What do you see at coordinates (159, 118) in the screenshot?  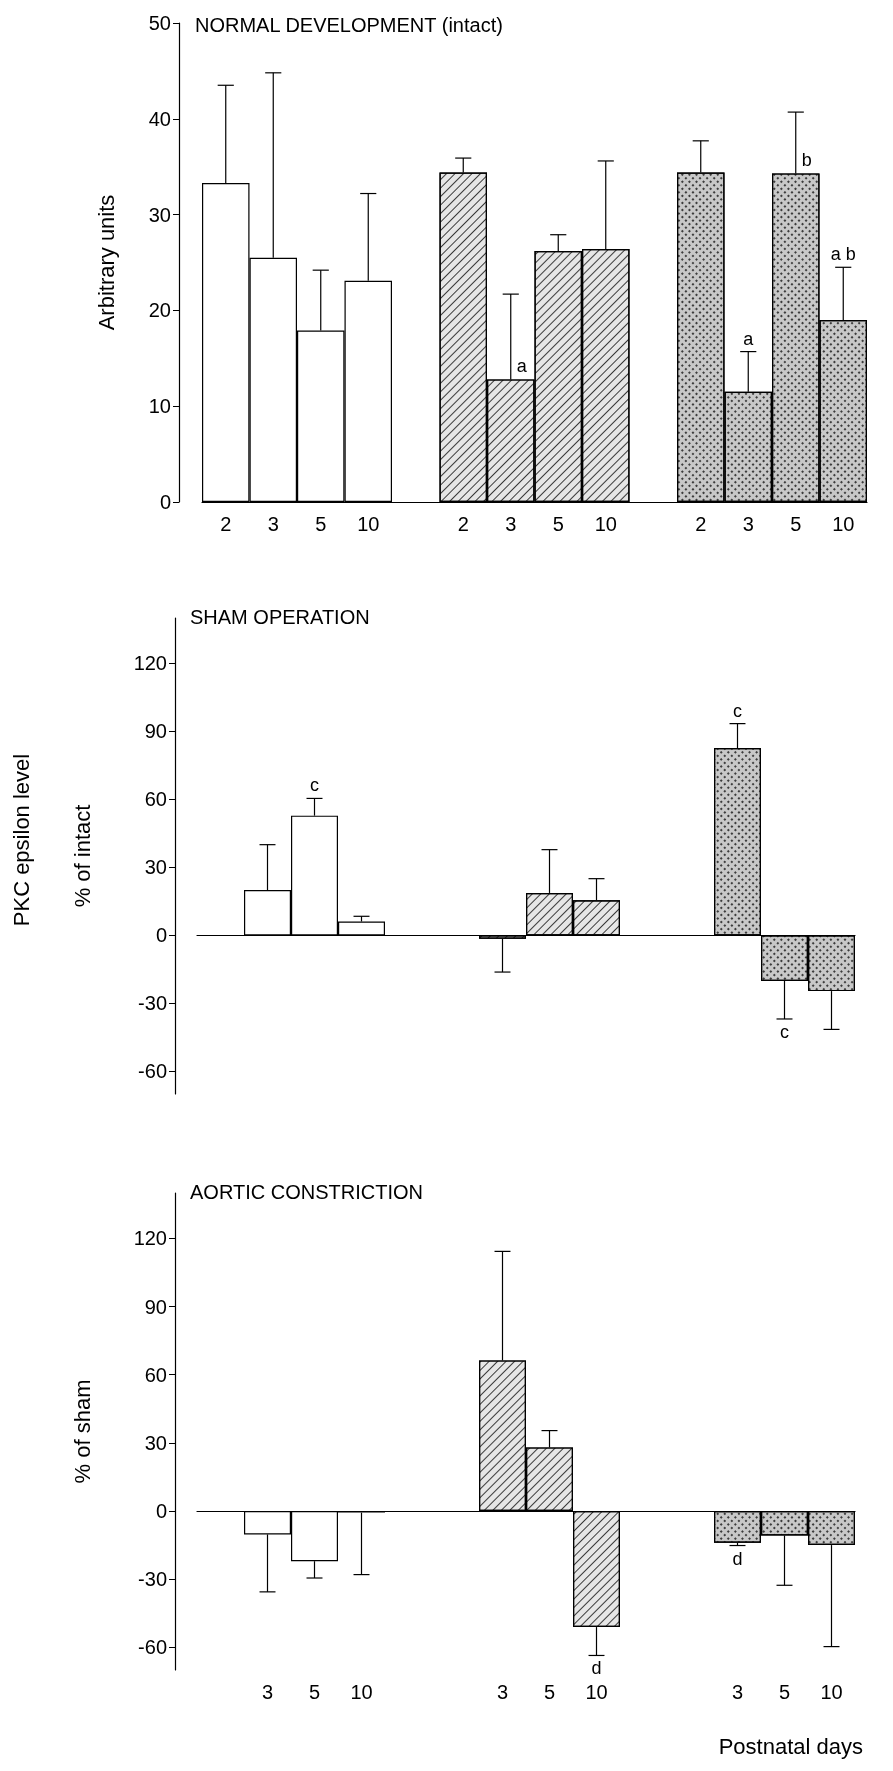 I see `y-tick-label: 40` at bounding box center [159, 118].